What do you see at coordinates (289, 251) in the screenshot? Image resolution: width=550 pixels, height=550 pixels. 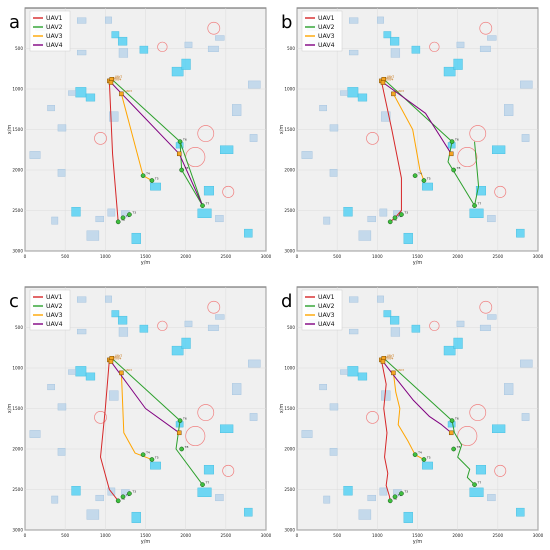 I see `y-tick-label: 3000` at bounding box center [289, 251].